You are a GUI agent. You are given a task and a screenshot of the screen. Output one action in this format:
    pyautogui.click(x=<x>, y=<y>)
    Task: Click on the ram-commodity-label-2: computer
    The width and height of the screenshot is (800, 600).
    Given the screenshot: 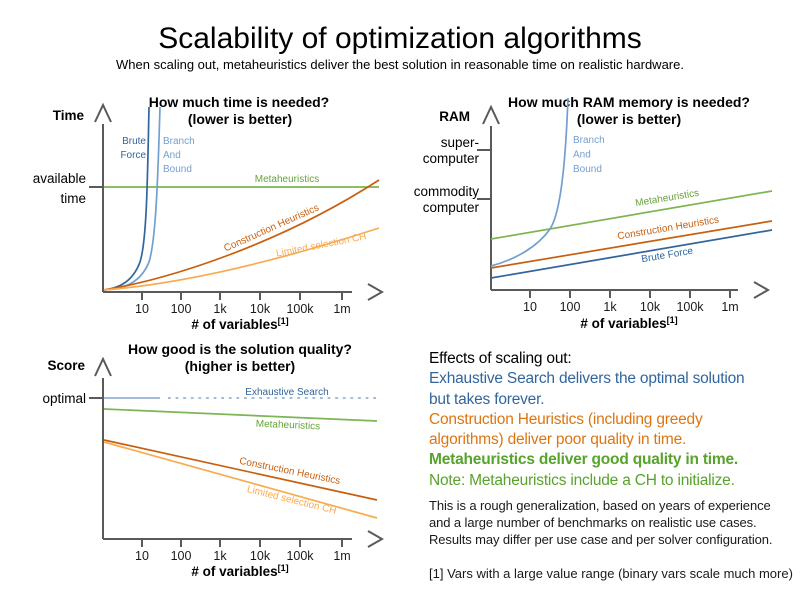 What is the action you would take?
    pyautogui.click(x=451, y=207)
    